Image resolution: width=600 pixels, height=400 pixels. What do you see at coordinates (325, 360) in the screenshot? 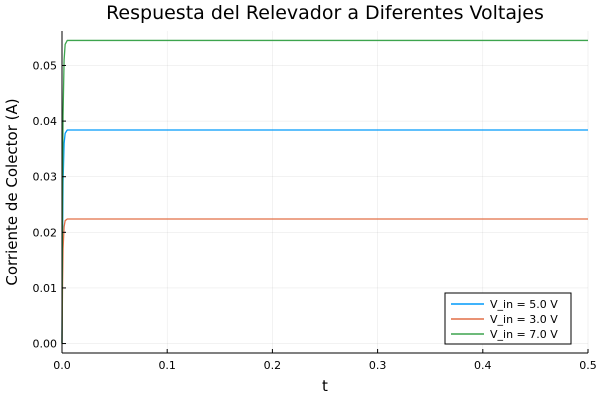
I see `x-ticks: 0.0 0.1 0.2 0.3 0.4 0.5` at bounding box center [325, 360].